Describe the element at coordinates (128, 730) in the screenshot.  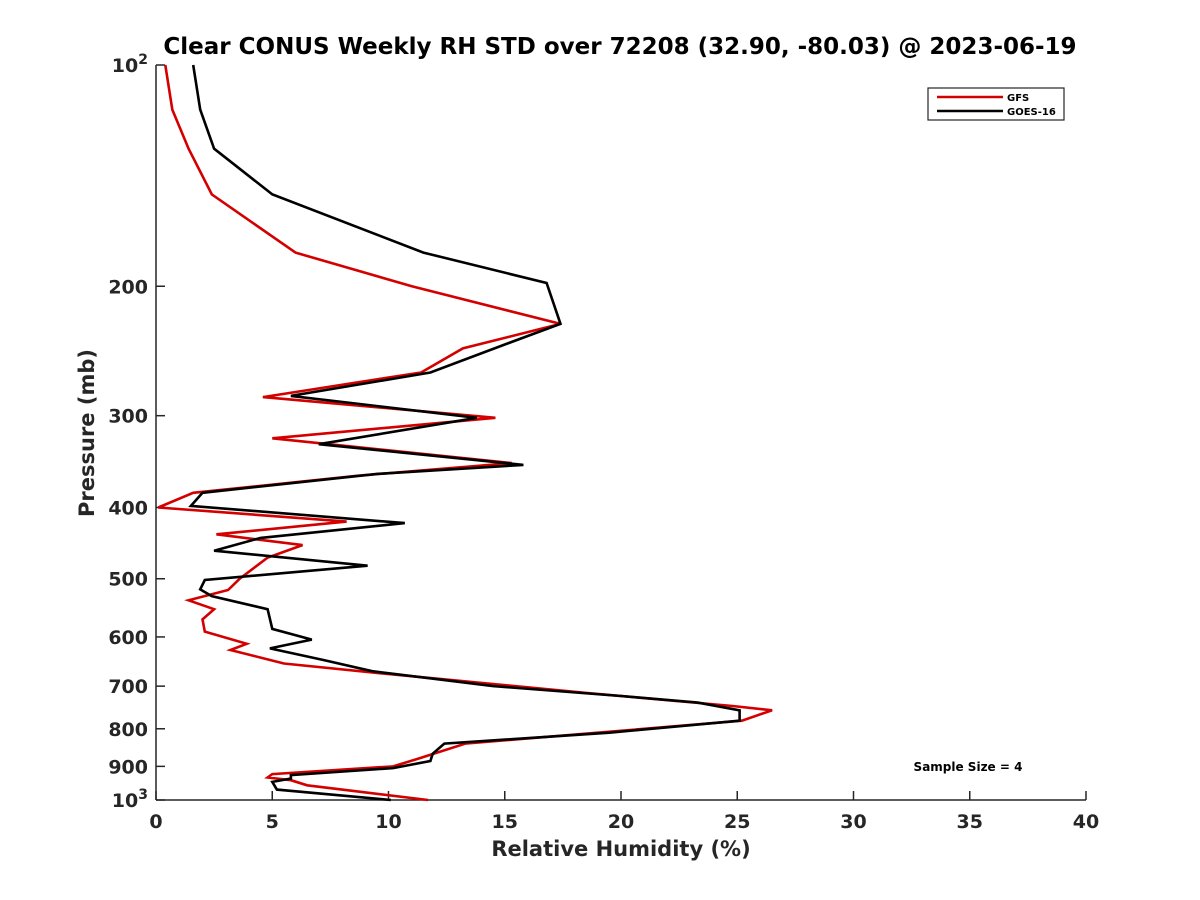
I see `y-tick-label: 800` at that location.